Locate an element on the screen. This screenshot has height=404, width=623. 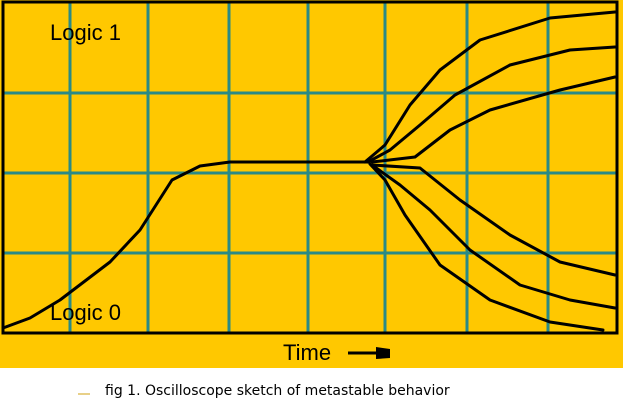
logic-1-label: Logic 1 is located at coordinates (85, 32).